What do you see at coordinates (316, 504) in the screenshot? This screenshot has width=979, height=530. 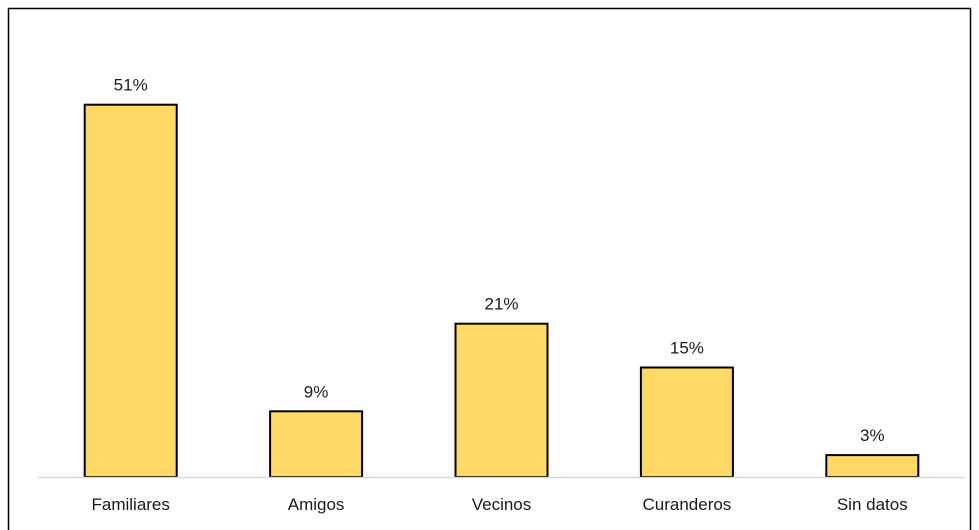 I see `x-tick-label-amigos: Amigos` at bounding box center [316, 504].